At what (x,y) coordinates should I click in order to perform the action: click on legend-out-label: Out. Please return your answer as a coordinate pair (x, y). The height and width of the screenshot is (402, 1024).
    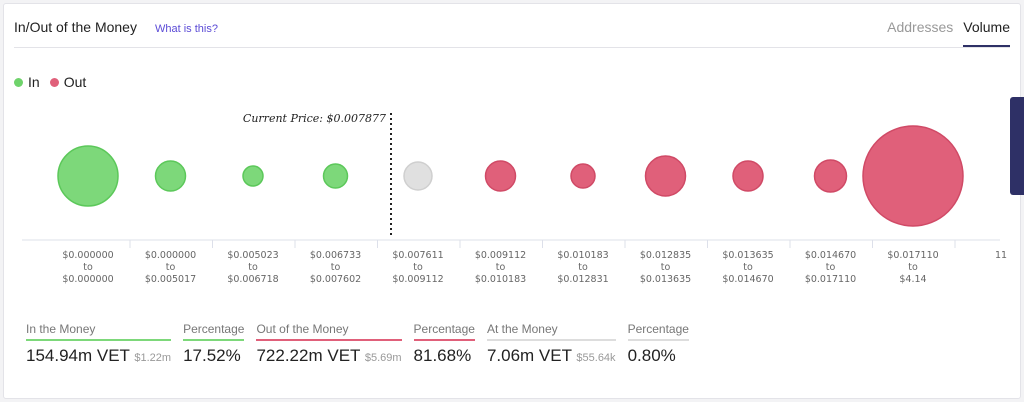
    Looking at the image, I should click on (75, 82).